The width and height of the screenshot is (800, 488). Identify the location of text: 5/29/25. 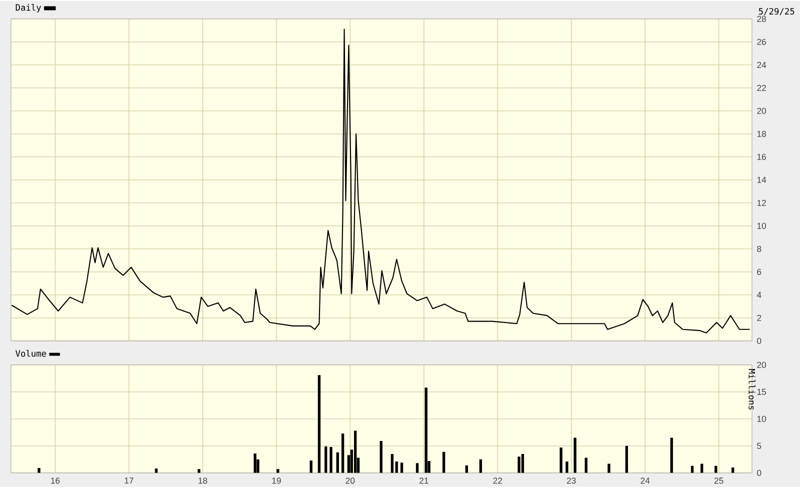
(776, 12).